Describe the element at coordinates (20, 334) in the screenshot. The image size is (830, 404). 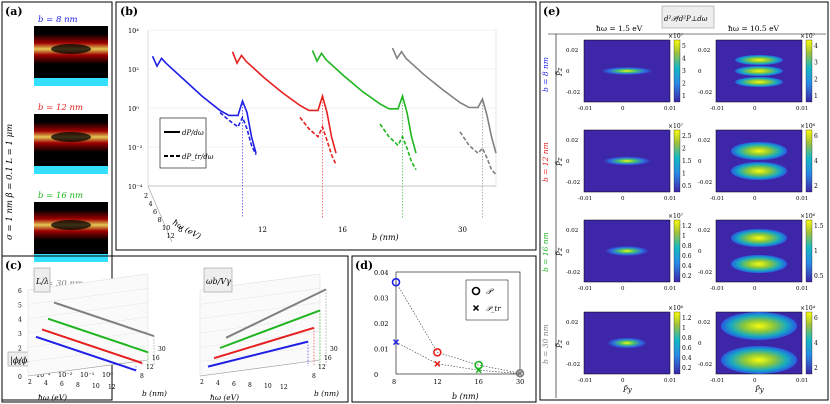
I see `z-tick-label: 3` at that location.